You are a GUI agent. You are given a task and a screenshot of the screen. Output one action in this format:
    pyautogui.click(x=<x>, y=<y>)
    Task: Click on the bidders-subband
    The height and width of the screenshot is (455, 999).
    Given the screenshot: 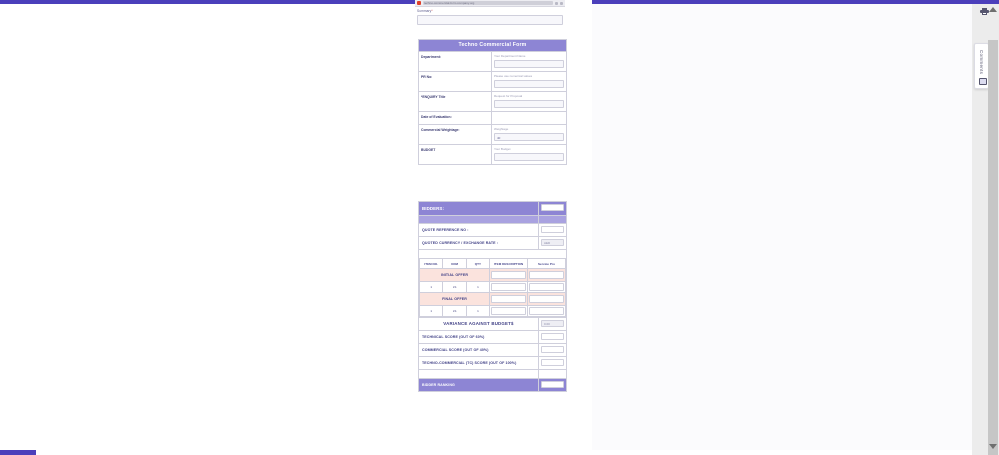 What is the action you would take?
    pyautogui.click(x=492, y=220)
    